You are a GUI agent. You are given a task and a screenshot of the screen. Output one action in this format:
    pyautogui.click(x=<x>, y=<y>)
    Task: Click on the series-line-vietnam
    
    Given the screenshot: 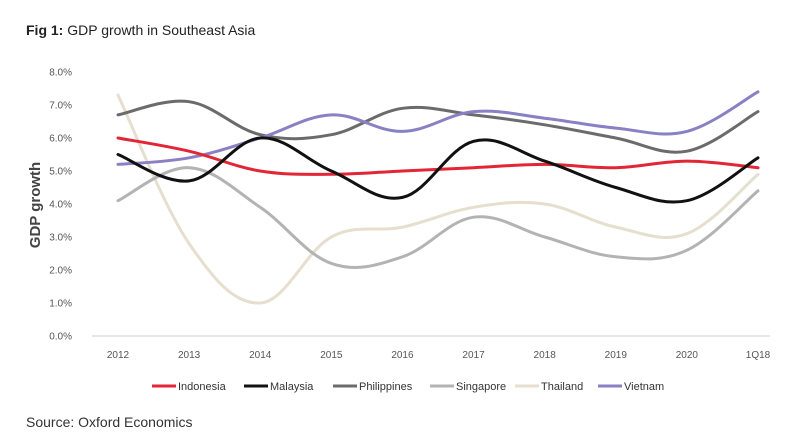 What is the action you would take?
    pyautogui.click(x=438, y=128)
    